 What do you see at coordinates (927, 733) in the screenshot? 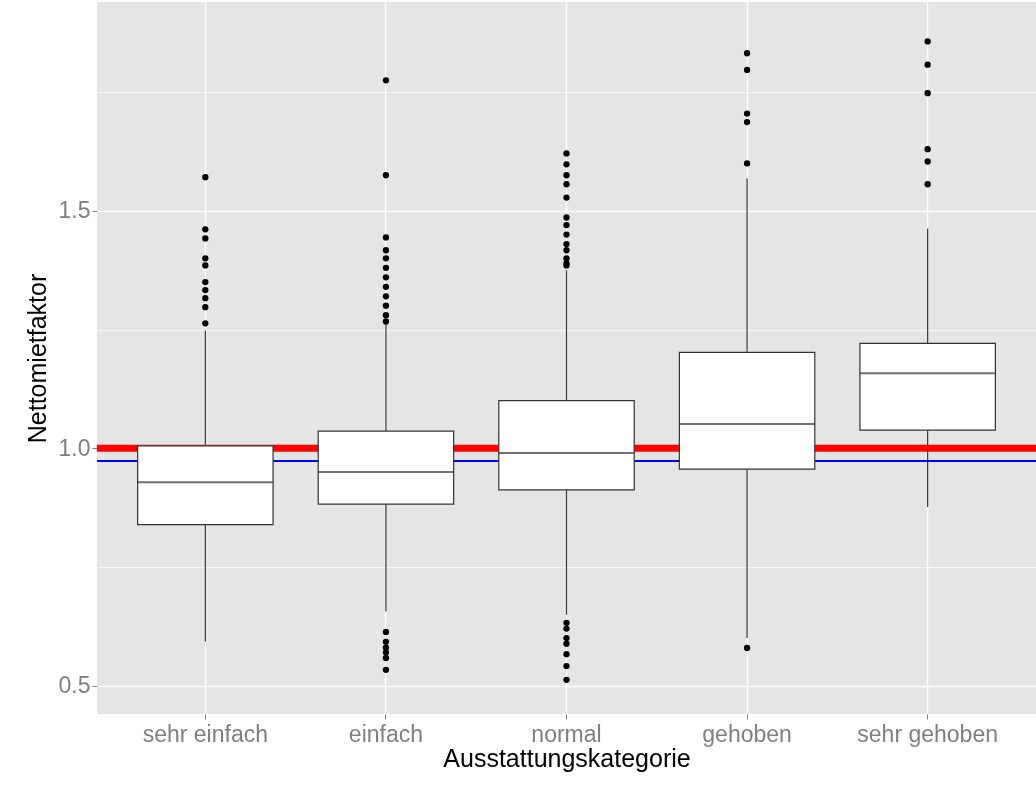
I see `x-tick-label: sehr gehoben` at bounding box center [927, 733].